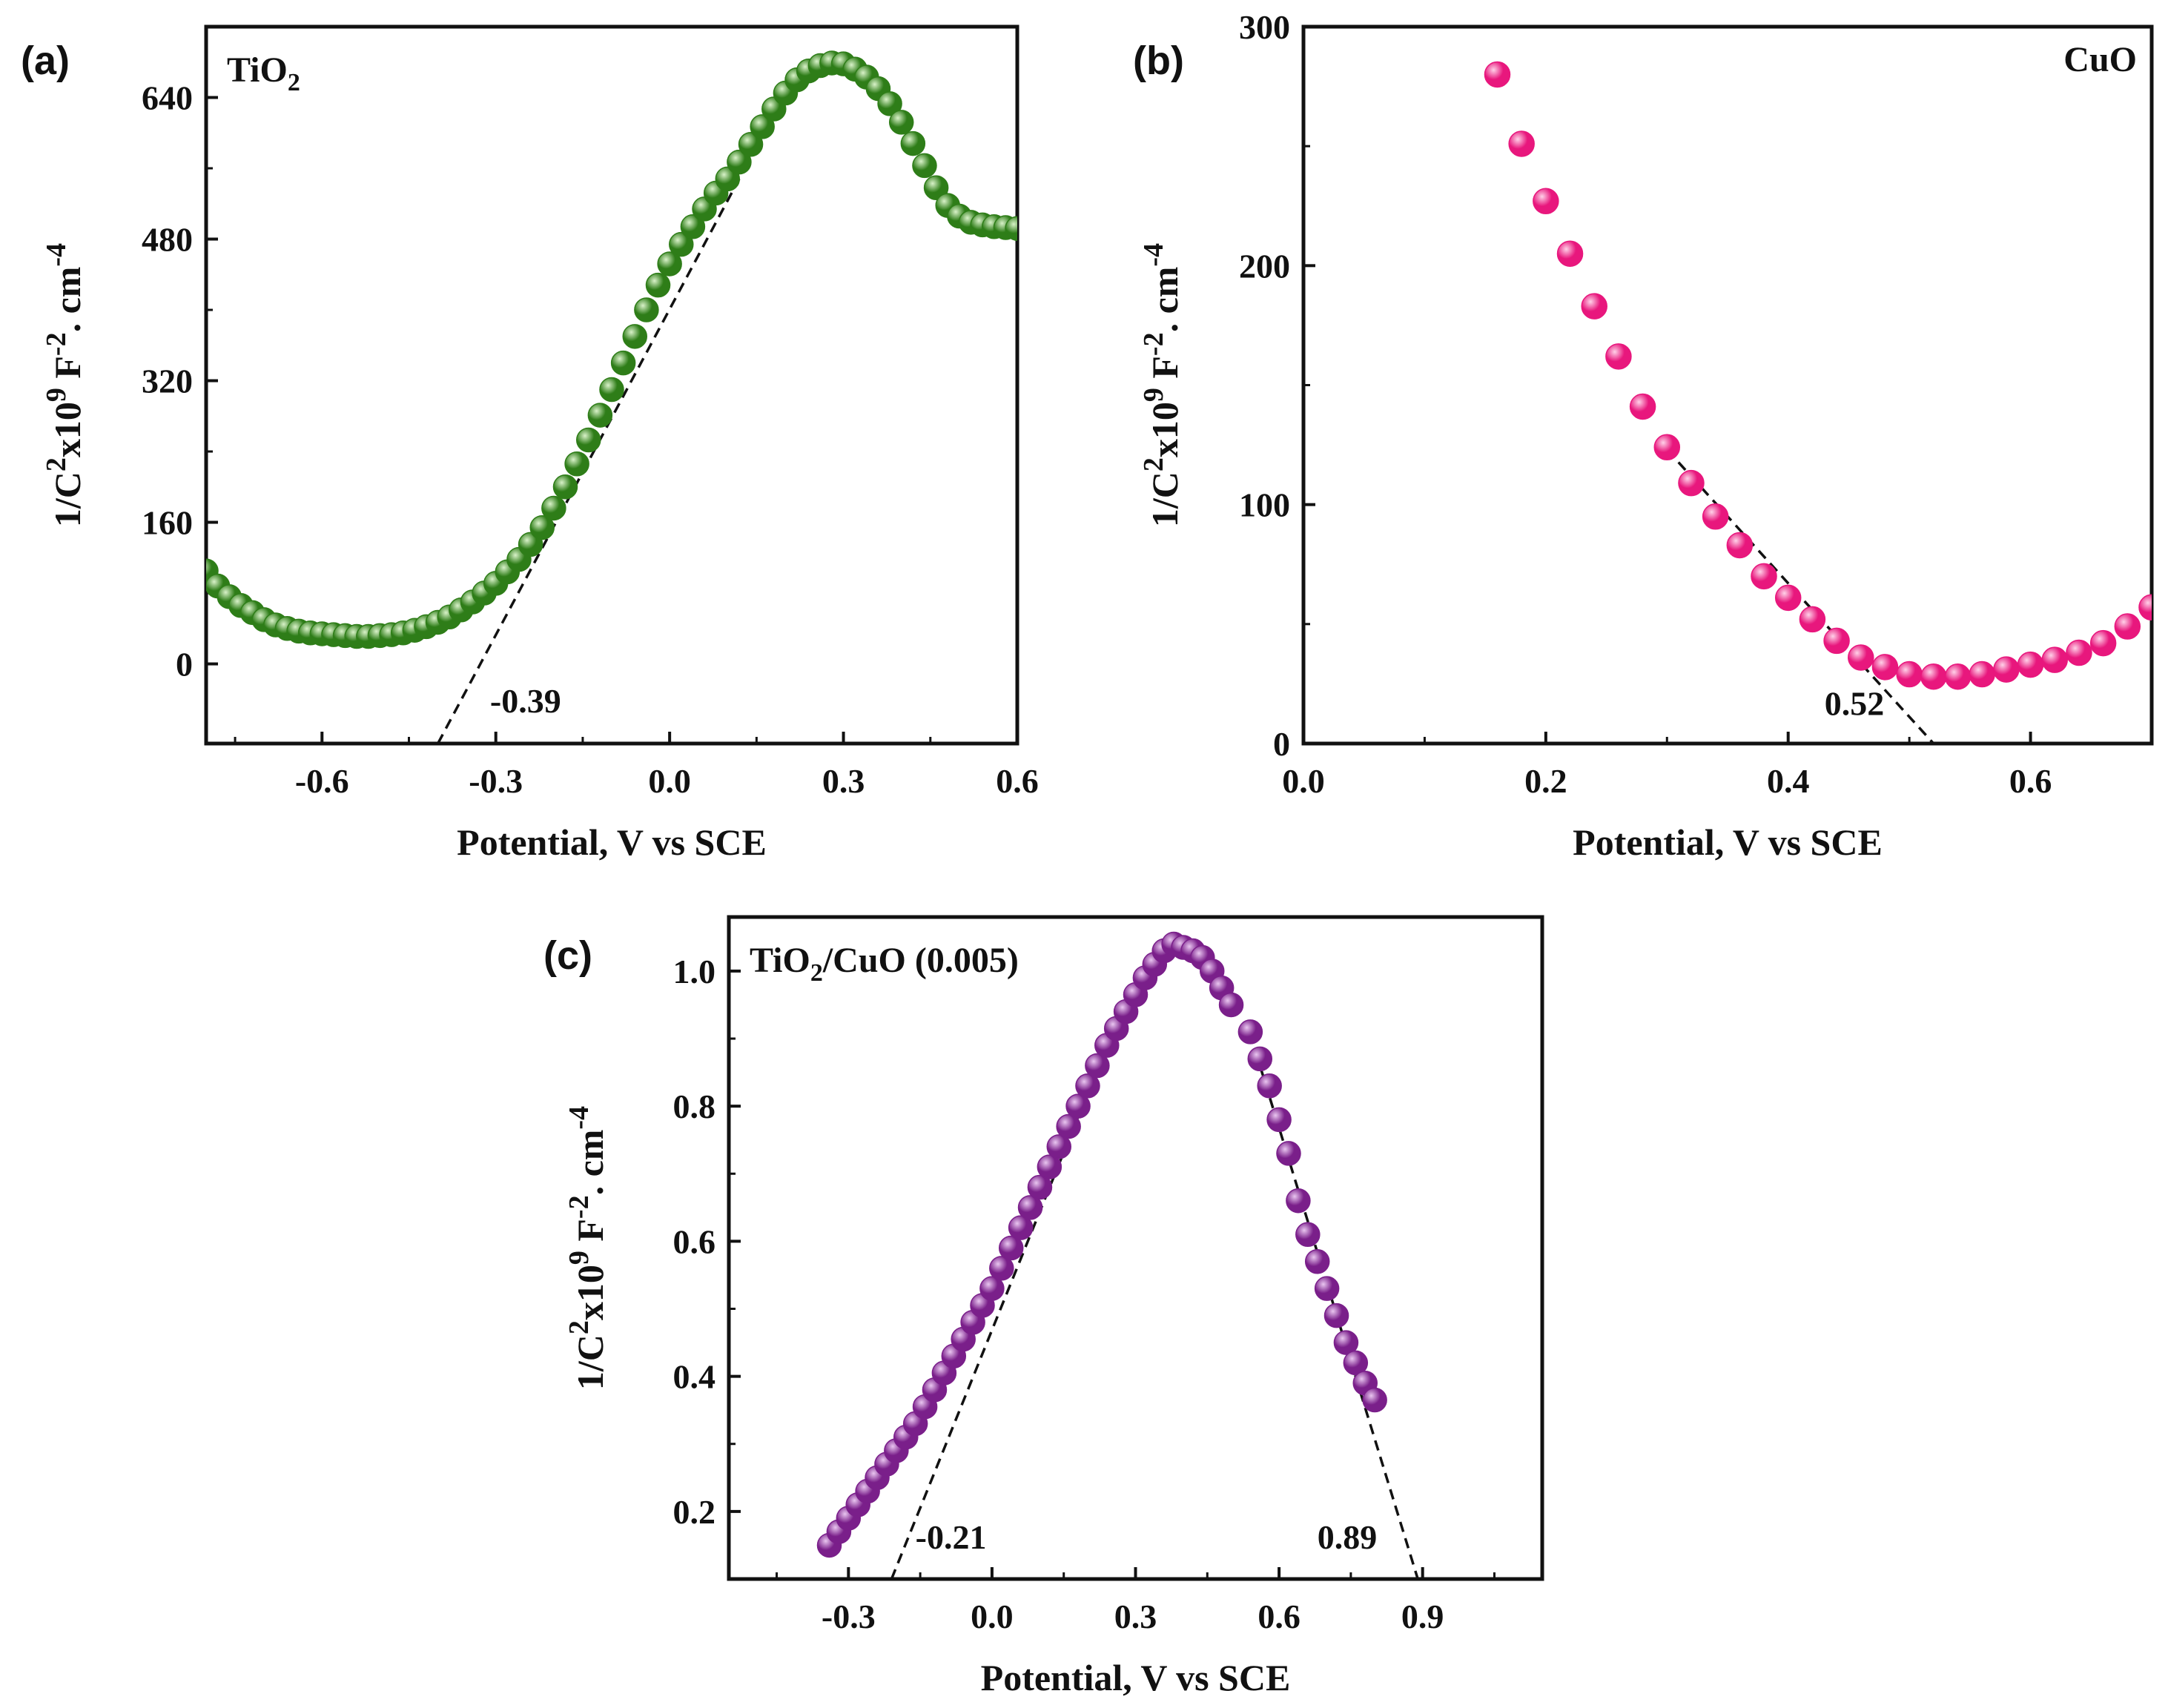 The height and width of the screenshot is (1708, 2168). What do you see at coordinates (168, 240) in the screenshot?
I see `y-tick-label: 480` at bounding box center [168, 240].